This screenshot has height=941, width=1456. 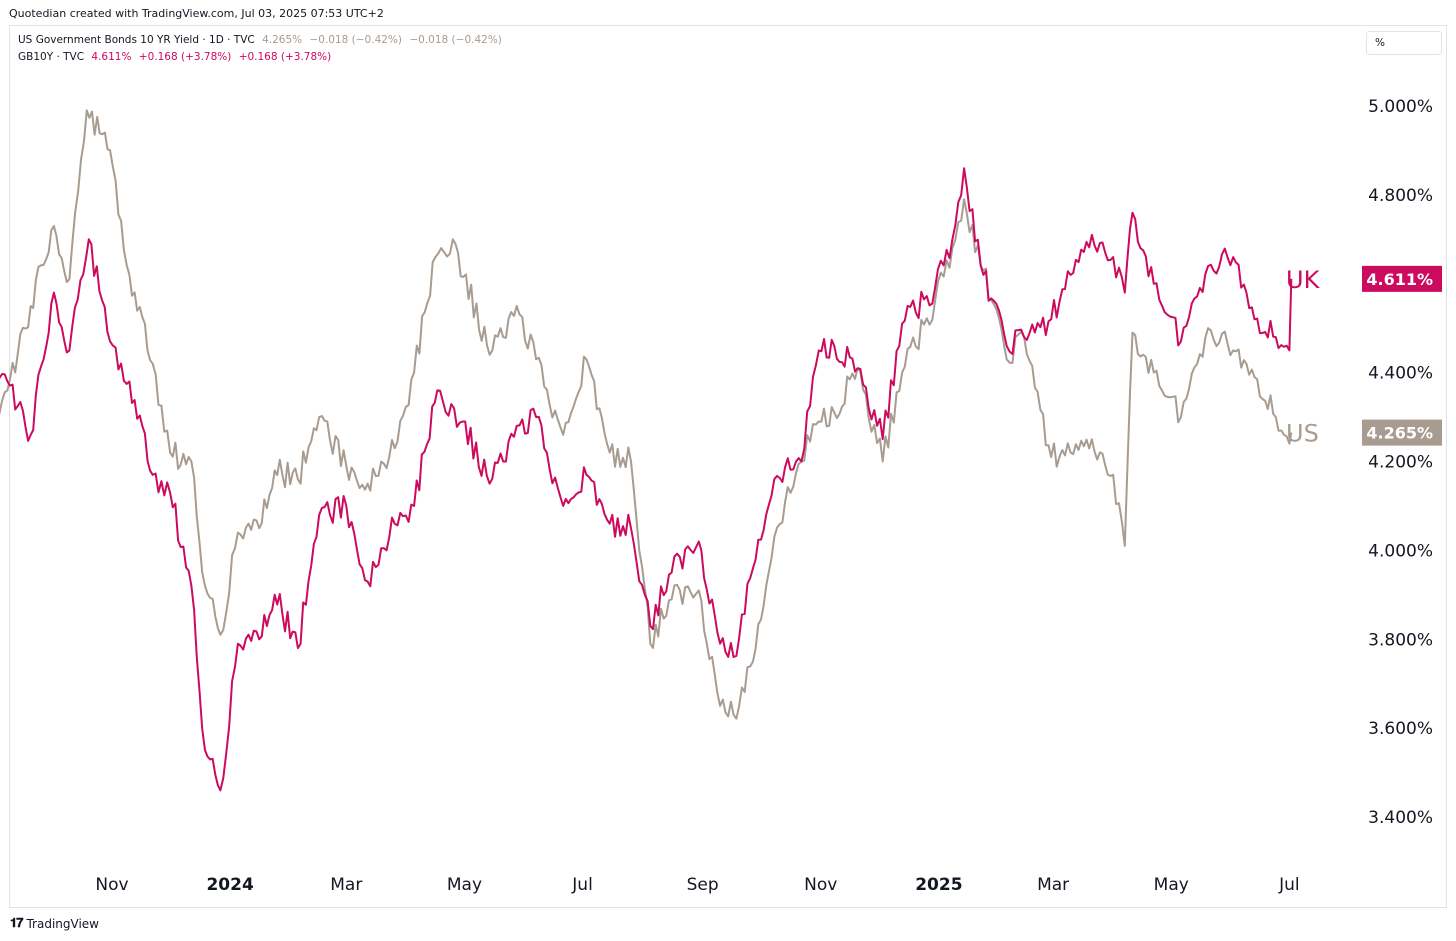 What do you see at coordinates (1404, 43) in the screenshot?
I see `scale-mode-button: %` at bounding box center [1404, 43].